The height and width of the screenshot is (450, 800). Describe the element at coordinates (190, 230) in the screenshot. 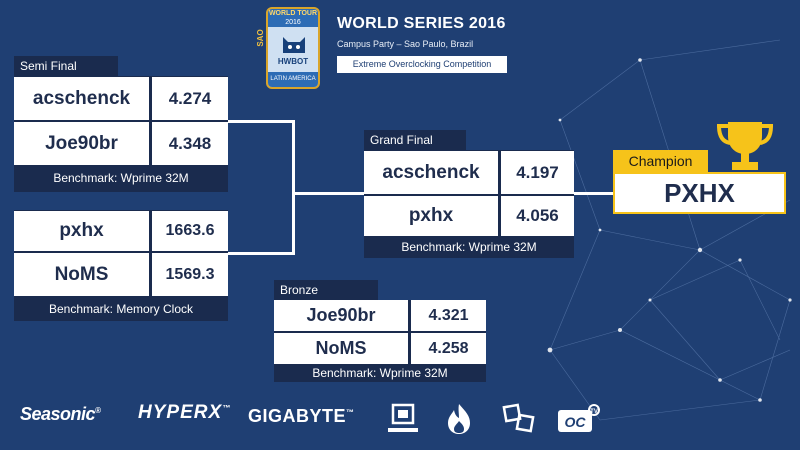

I see `player-score: 1663.6` at that location.